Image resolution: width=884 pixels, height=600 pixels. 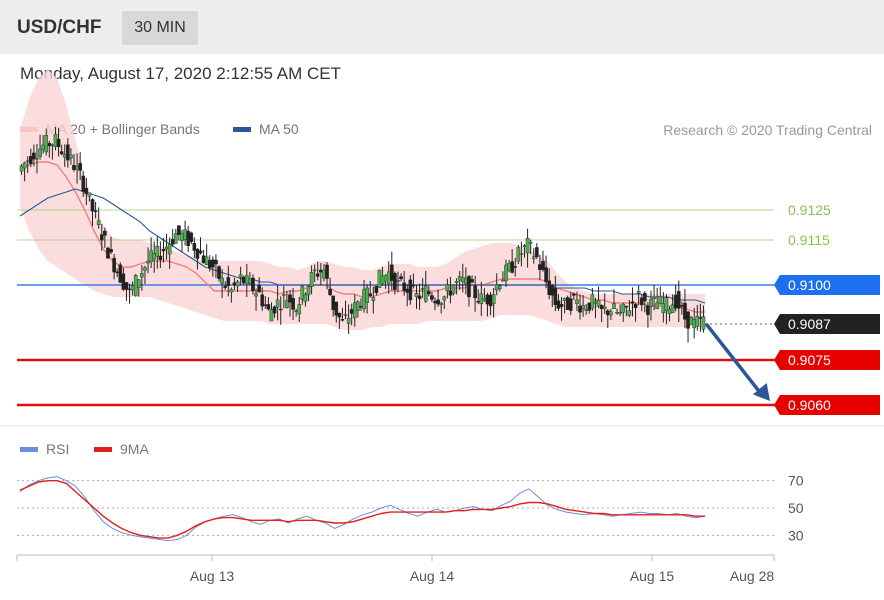 I want to click on forecast-arrow, so click(x=737, y=362).